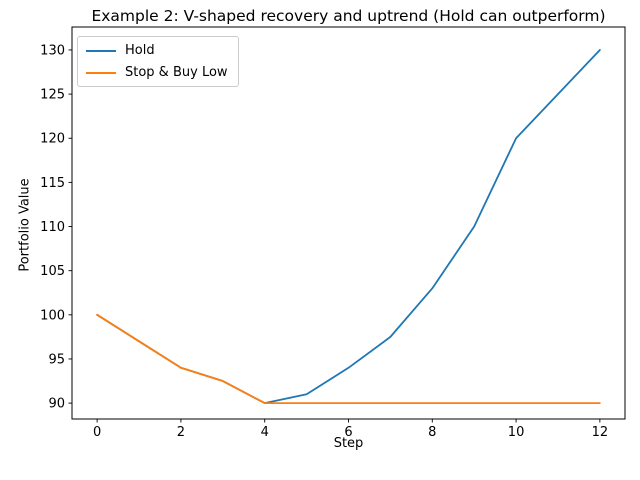 The image size is (640, 480). Describe the element at coordinates (600, 432) in the screenshot. I see `x-tick-label: 12` at that location.